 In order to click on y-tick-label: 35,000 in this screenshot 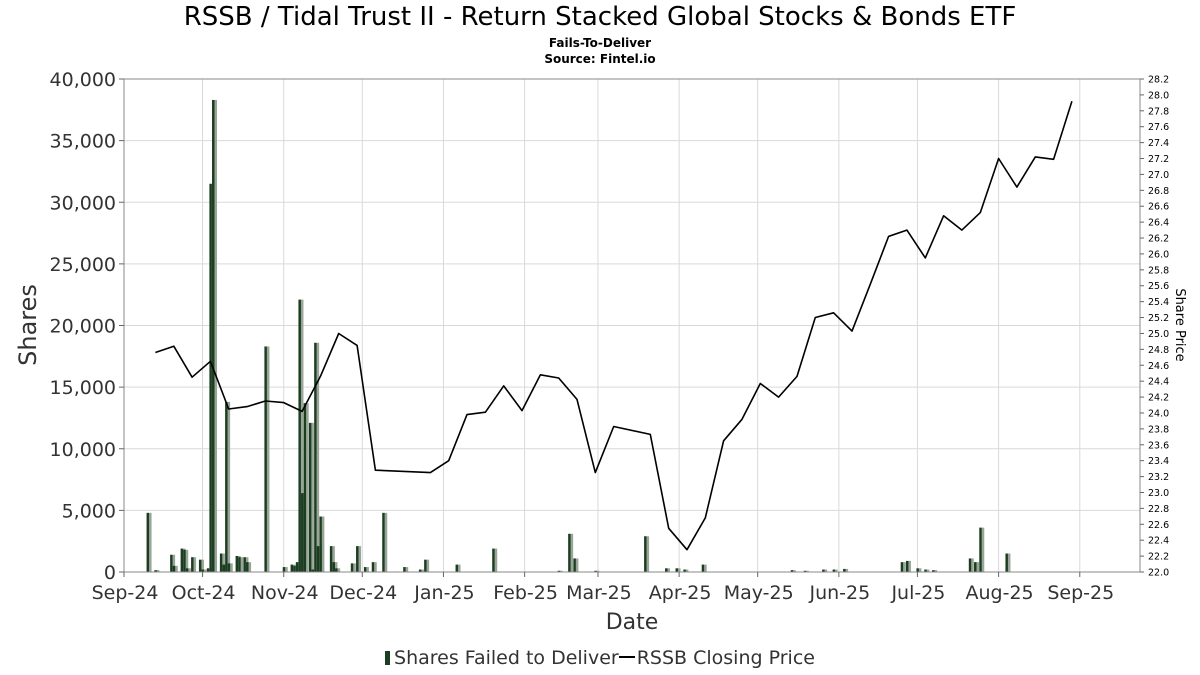, I will do `click(83, 142)`.